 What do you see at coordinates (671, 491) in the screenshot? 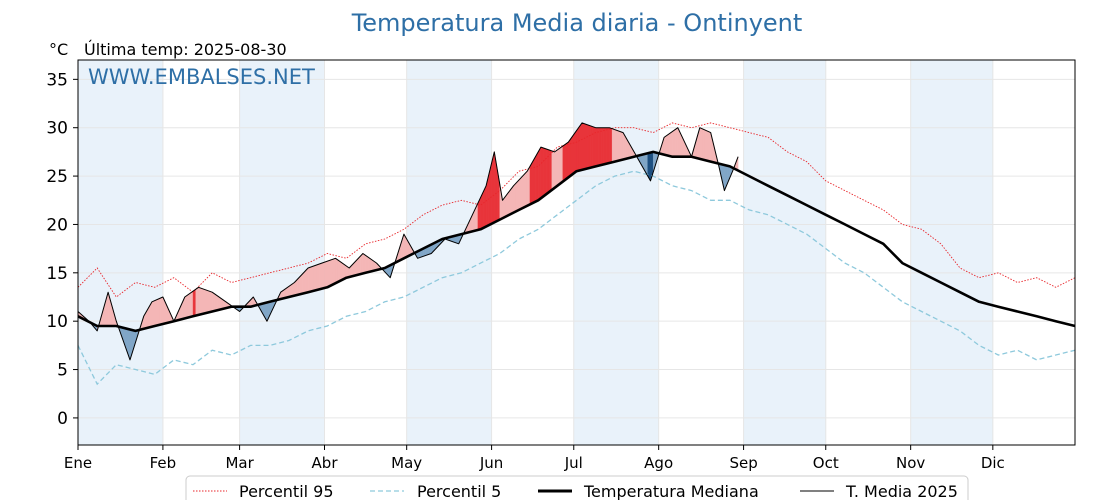
I see `legend-label-median: Temperatura Mediana` at bounding box center [671, 491].